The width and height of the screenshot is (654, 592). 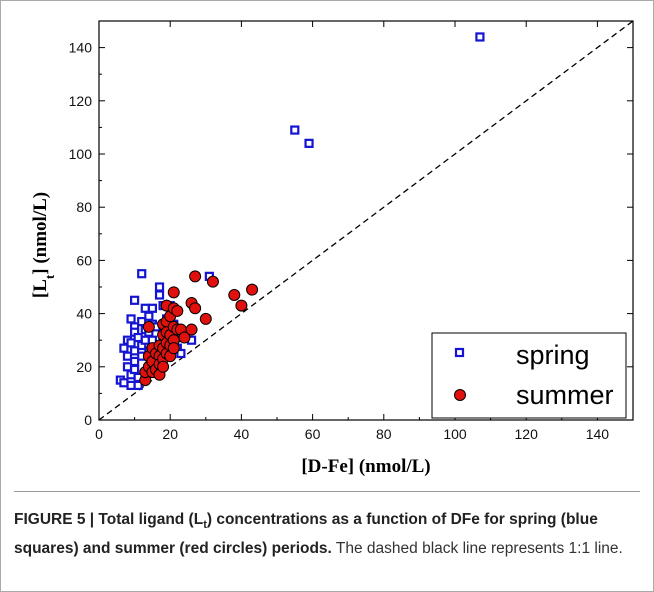 What do you see at coordinates (384, 434) in the screenshot?
I see `x-tick-label: 80` at bounding box center [384, 434].